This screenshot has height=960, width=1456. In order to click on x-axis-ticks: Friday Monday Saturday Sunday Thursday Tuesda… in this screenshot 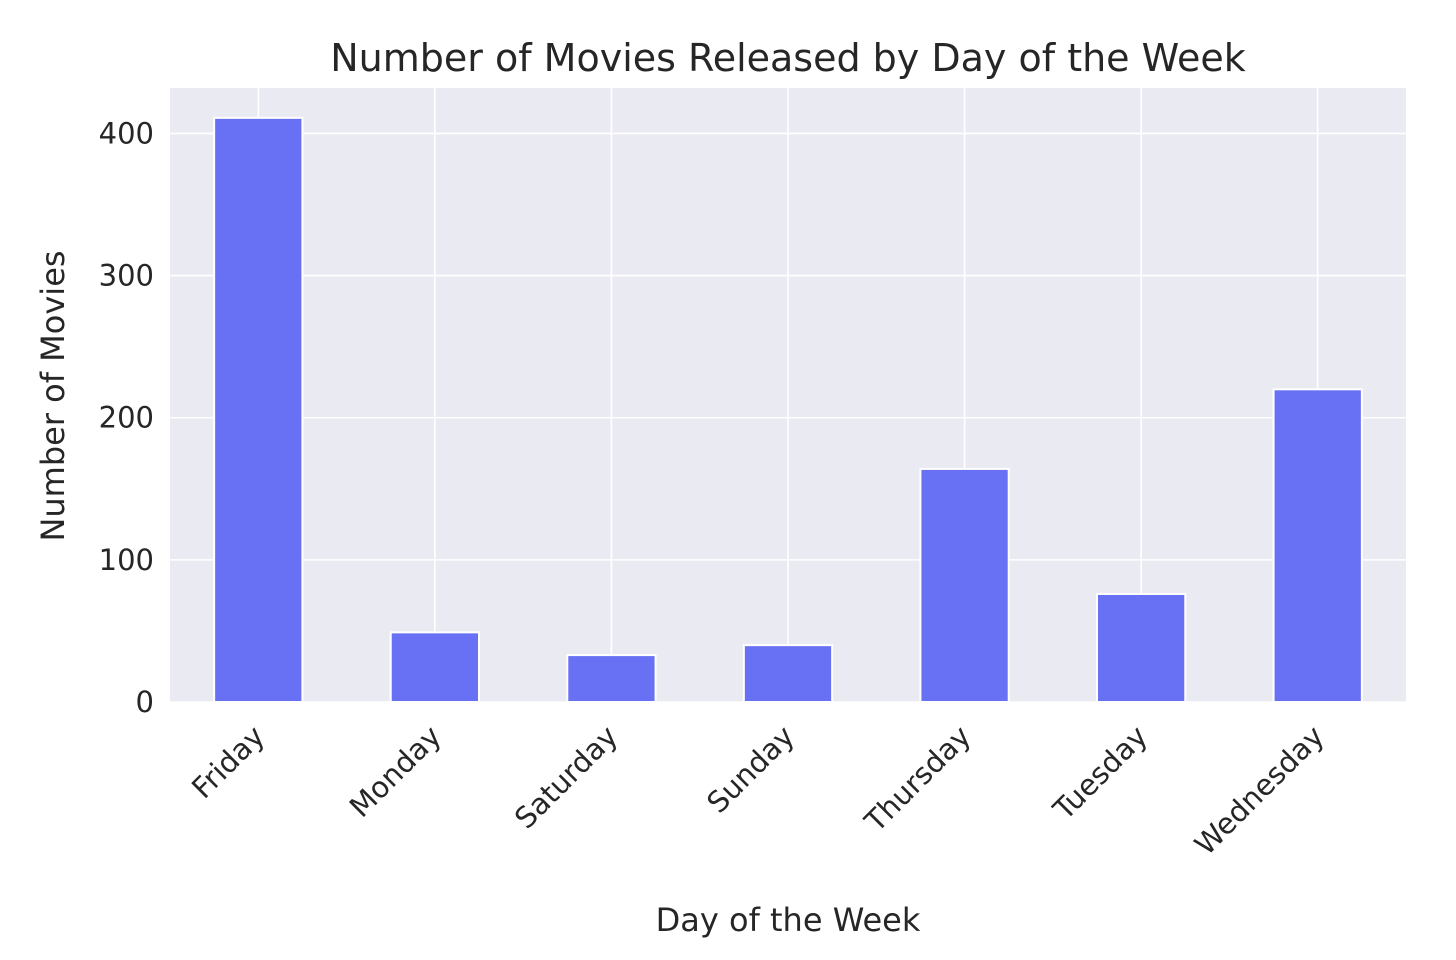, I will do `click(758, 790)`.